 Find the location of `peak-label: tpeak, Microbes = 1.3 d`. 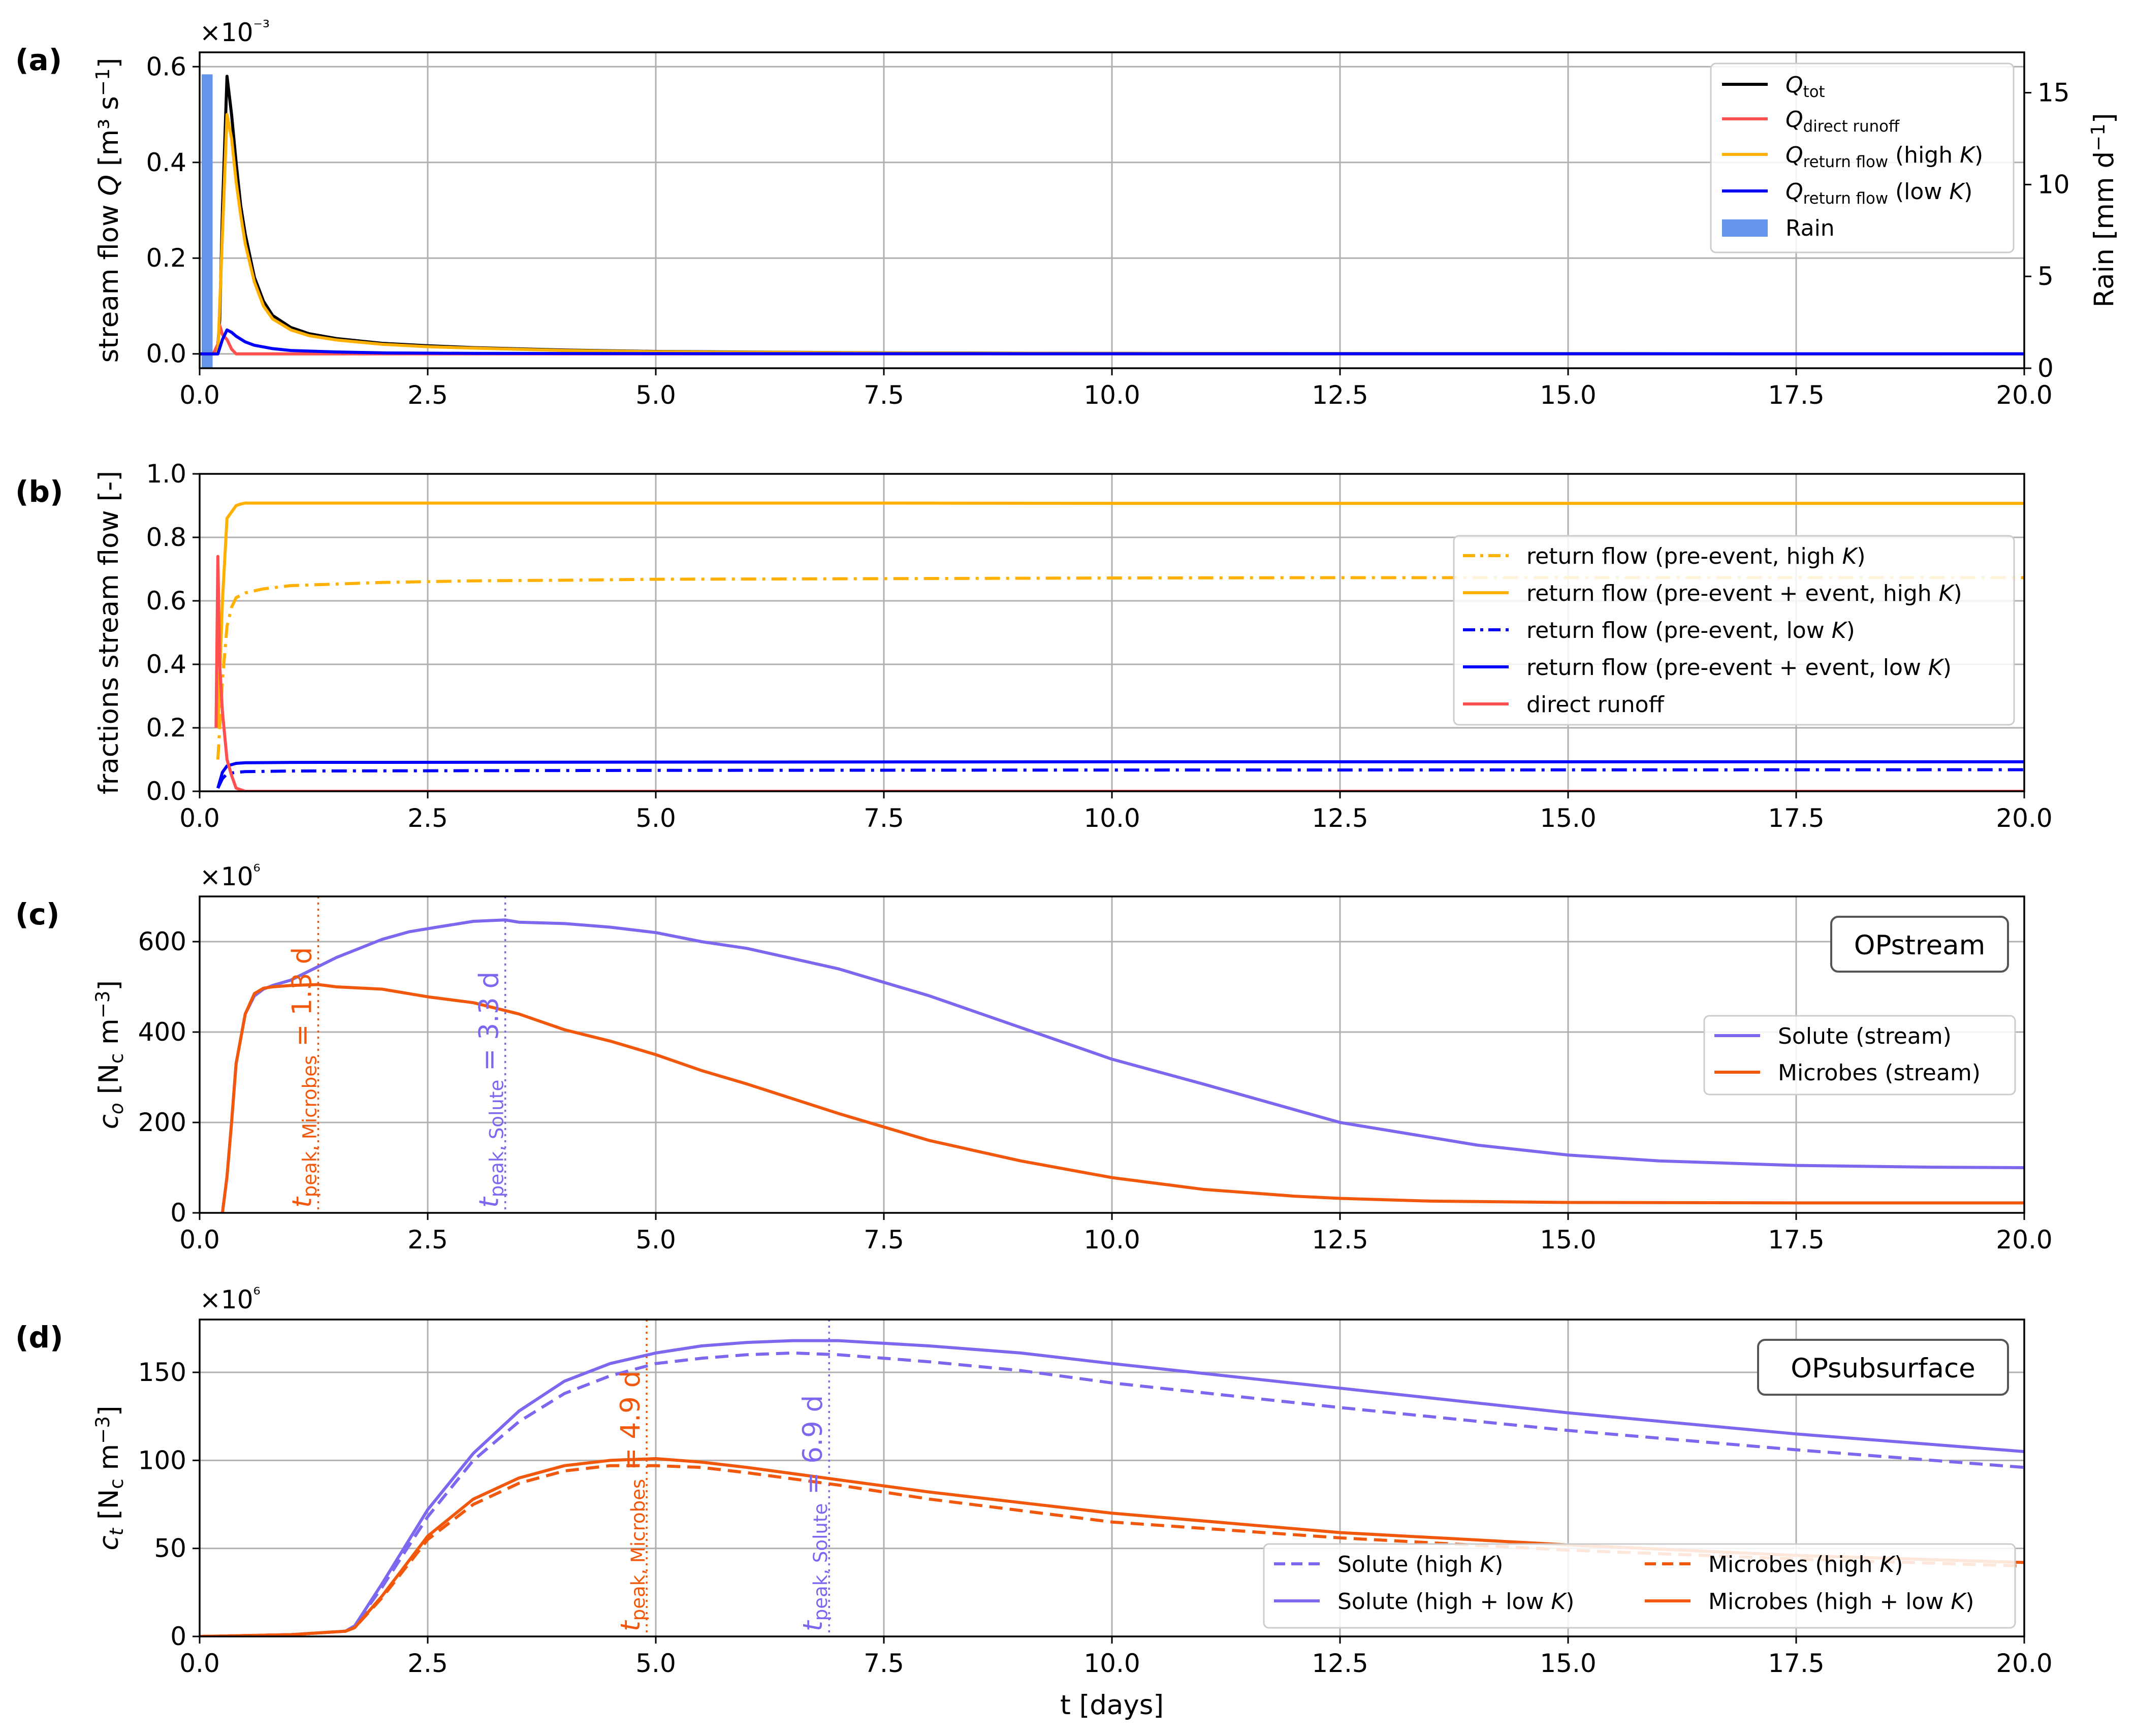

peak-label: tpeak, Microbes = 1.3 d is located at coordinates (304, 1077).